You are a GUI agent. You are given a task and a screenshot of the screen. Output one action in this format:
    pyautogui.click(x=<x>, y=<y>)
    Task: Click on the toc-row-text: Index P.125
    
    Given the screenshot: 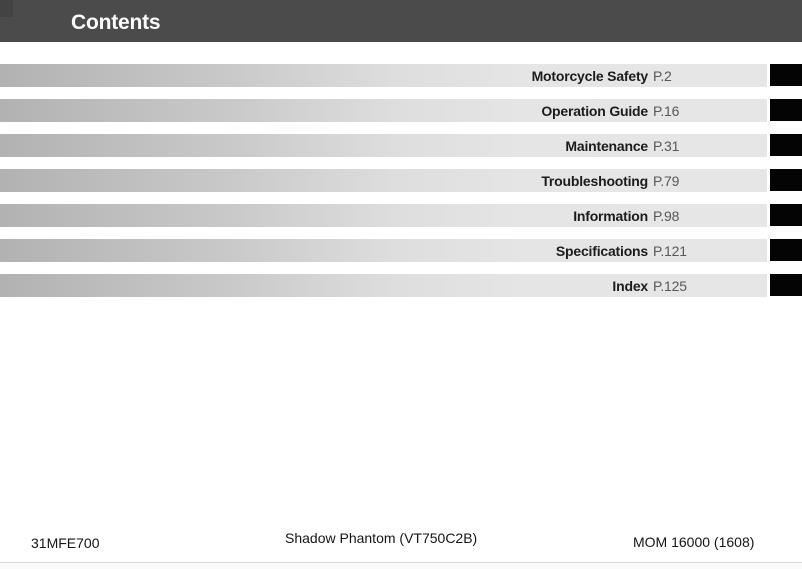 What is the action you would take?
    pyautogui.click(x=383, y=285)
    